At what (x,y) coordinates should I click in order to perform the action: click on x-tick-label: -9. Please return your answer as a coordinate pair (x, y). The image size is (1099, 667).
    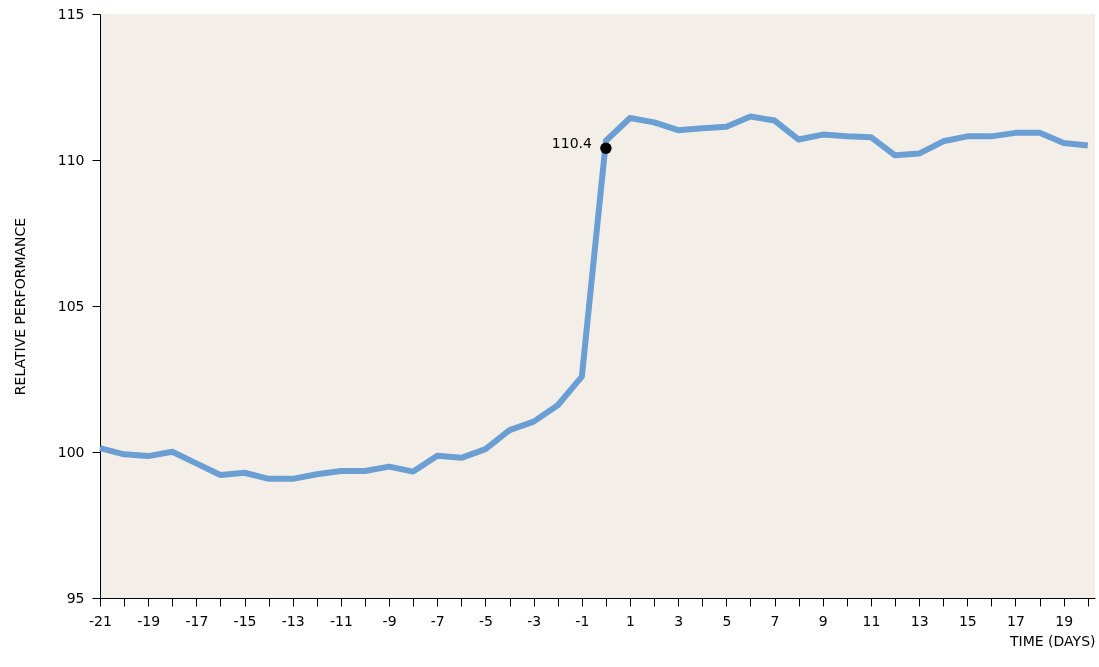
    Looking at the image, I should click on (389, 620).